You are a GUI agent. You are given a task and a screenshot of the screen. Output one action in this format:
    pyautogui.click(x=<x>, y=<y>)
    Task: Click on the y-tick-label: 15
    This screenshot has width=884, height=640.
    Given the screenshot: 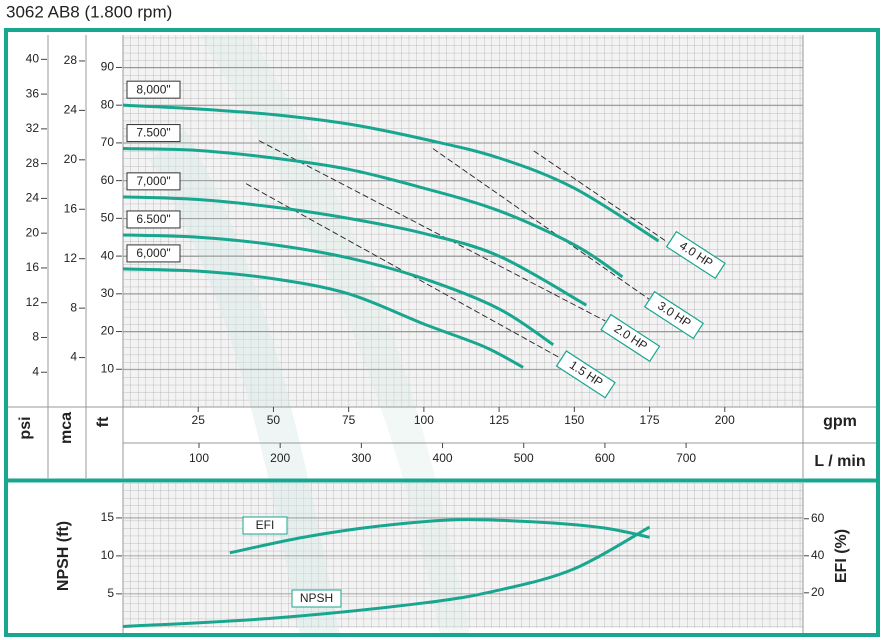 What is the action you would take?
    pyautogui.click(x=108, y=517)
    